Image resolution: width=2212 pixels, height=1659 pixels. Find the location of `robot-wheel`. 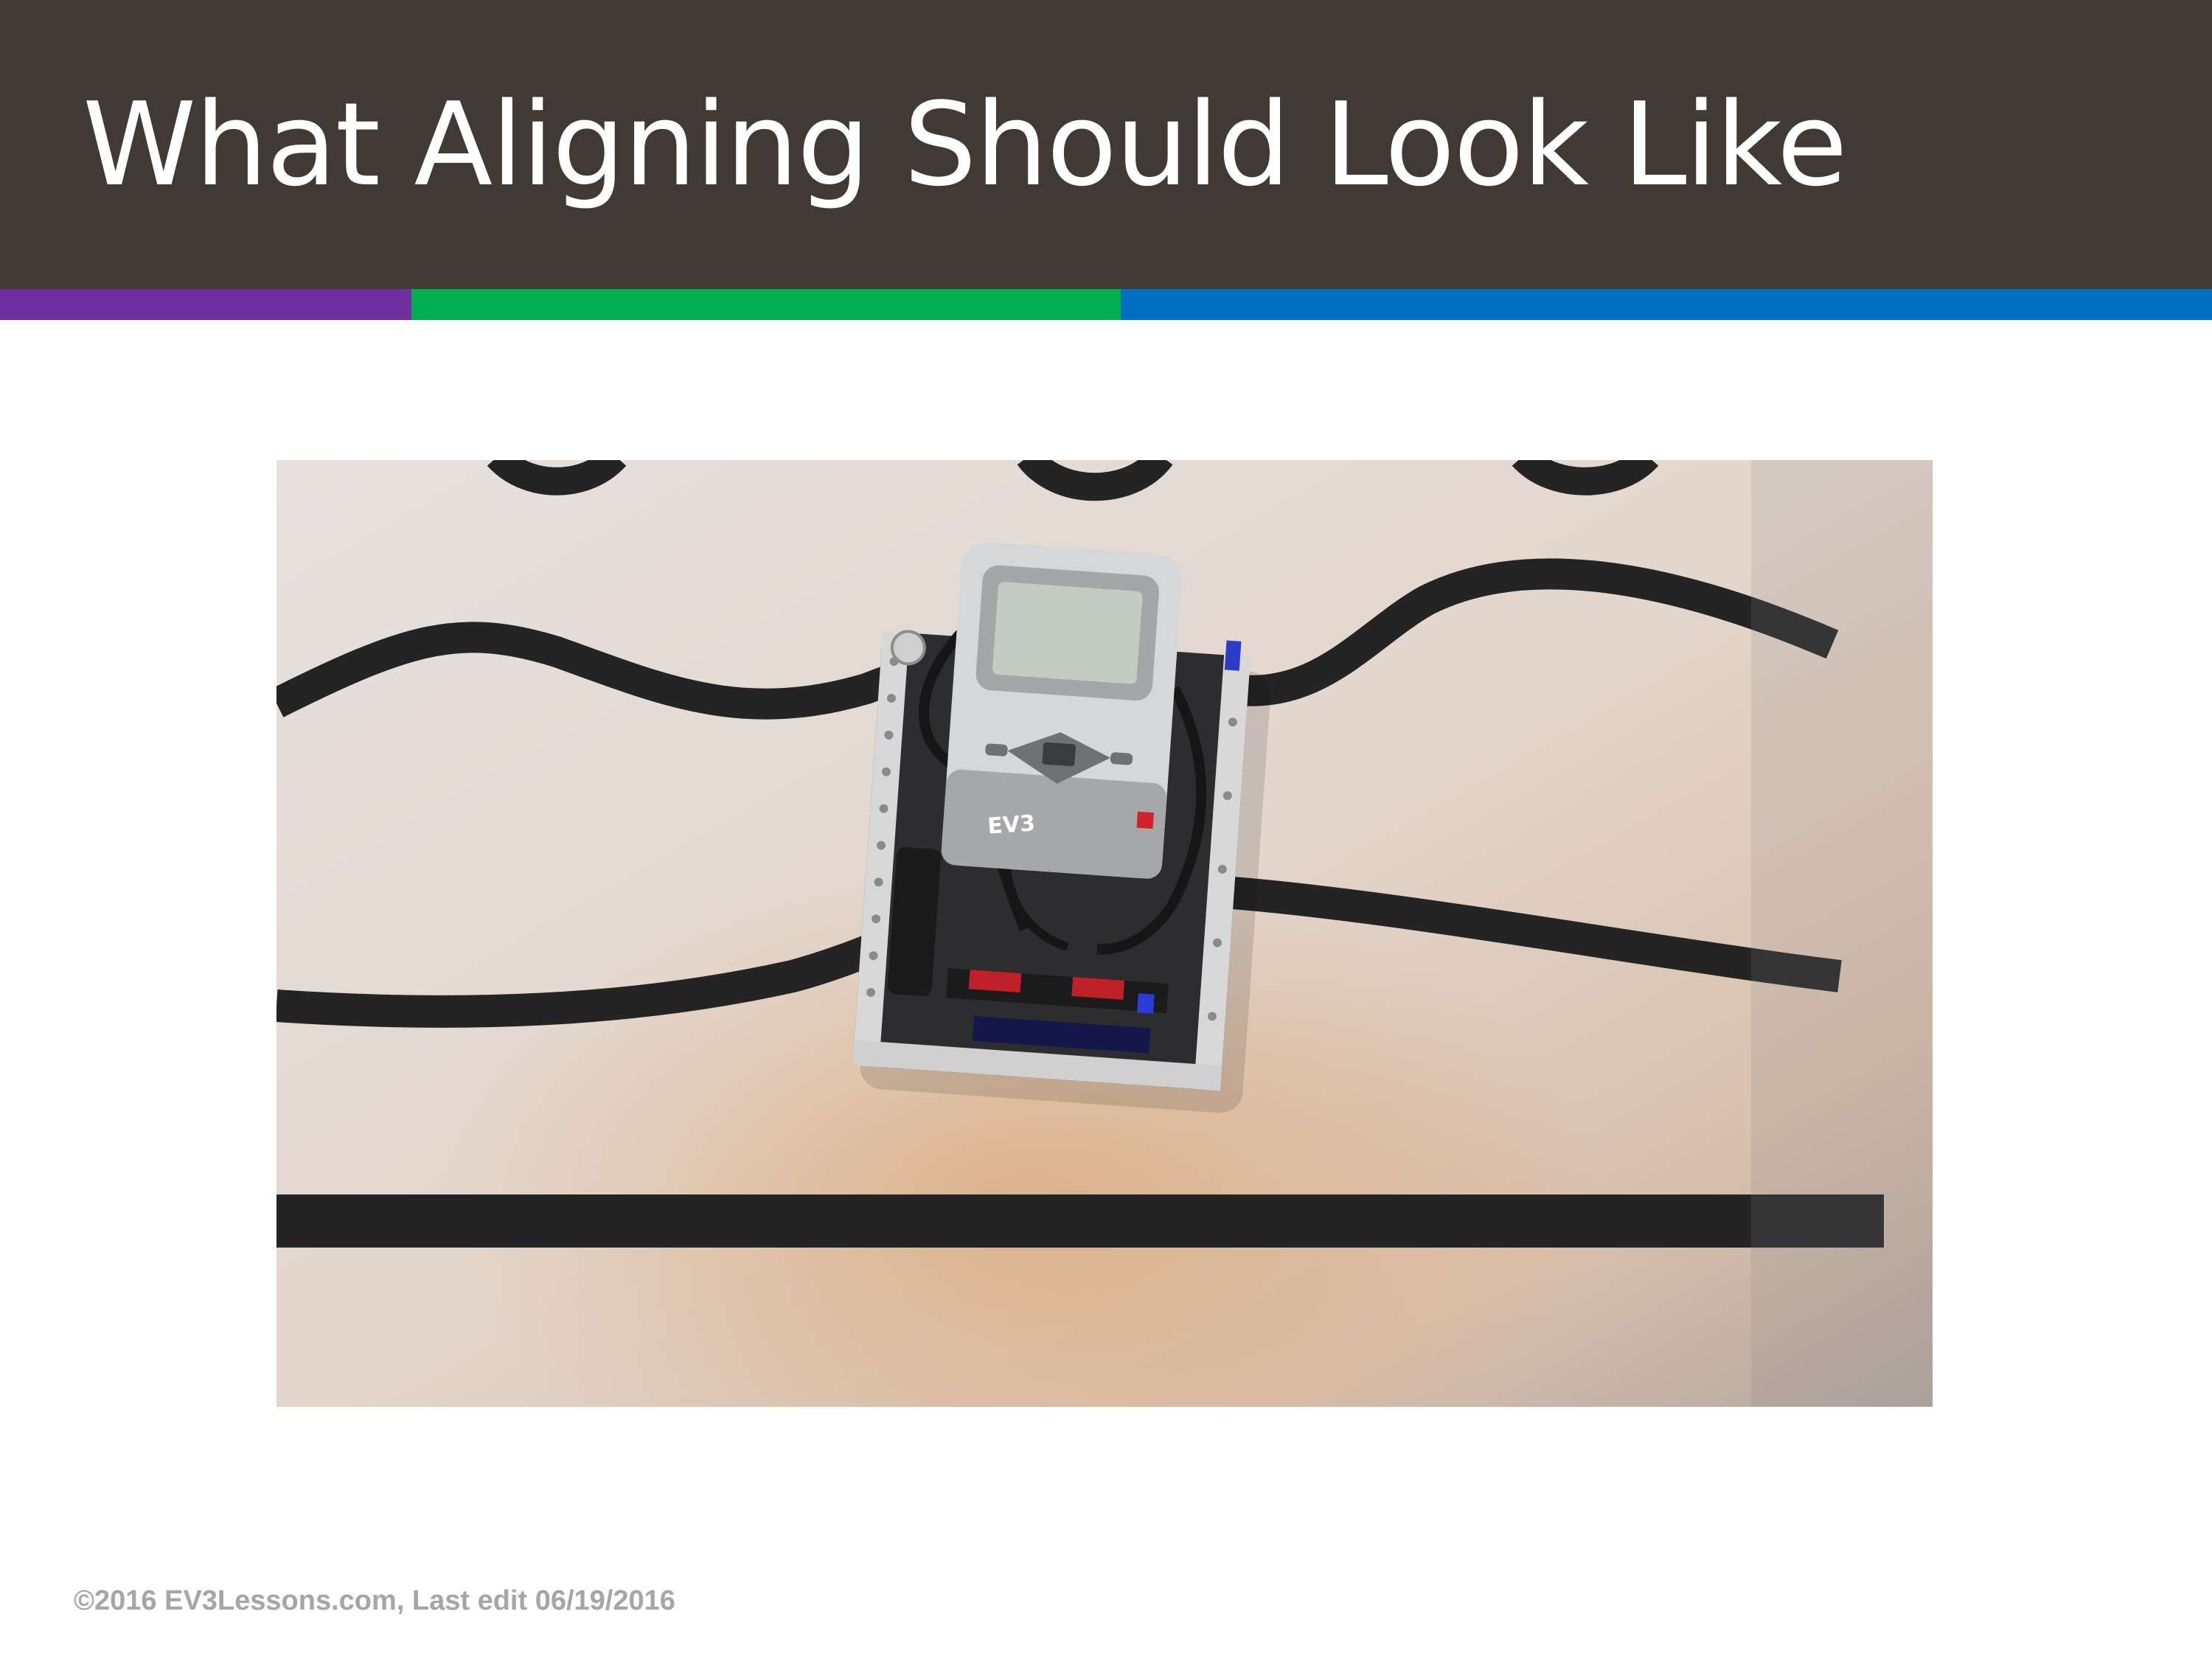

robot-wheel is located at coordinates (914, 921).